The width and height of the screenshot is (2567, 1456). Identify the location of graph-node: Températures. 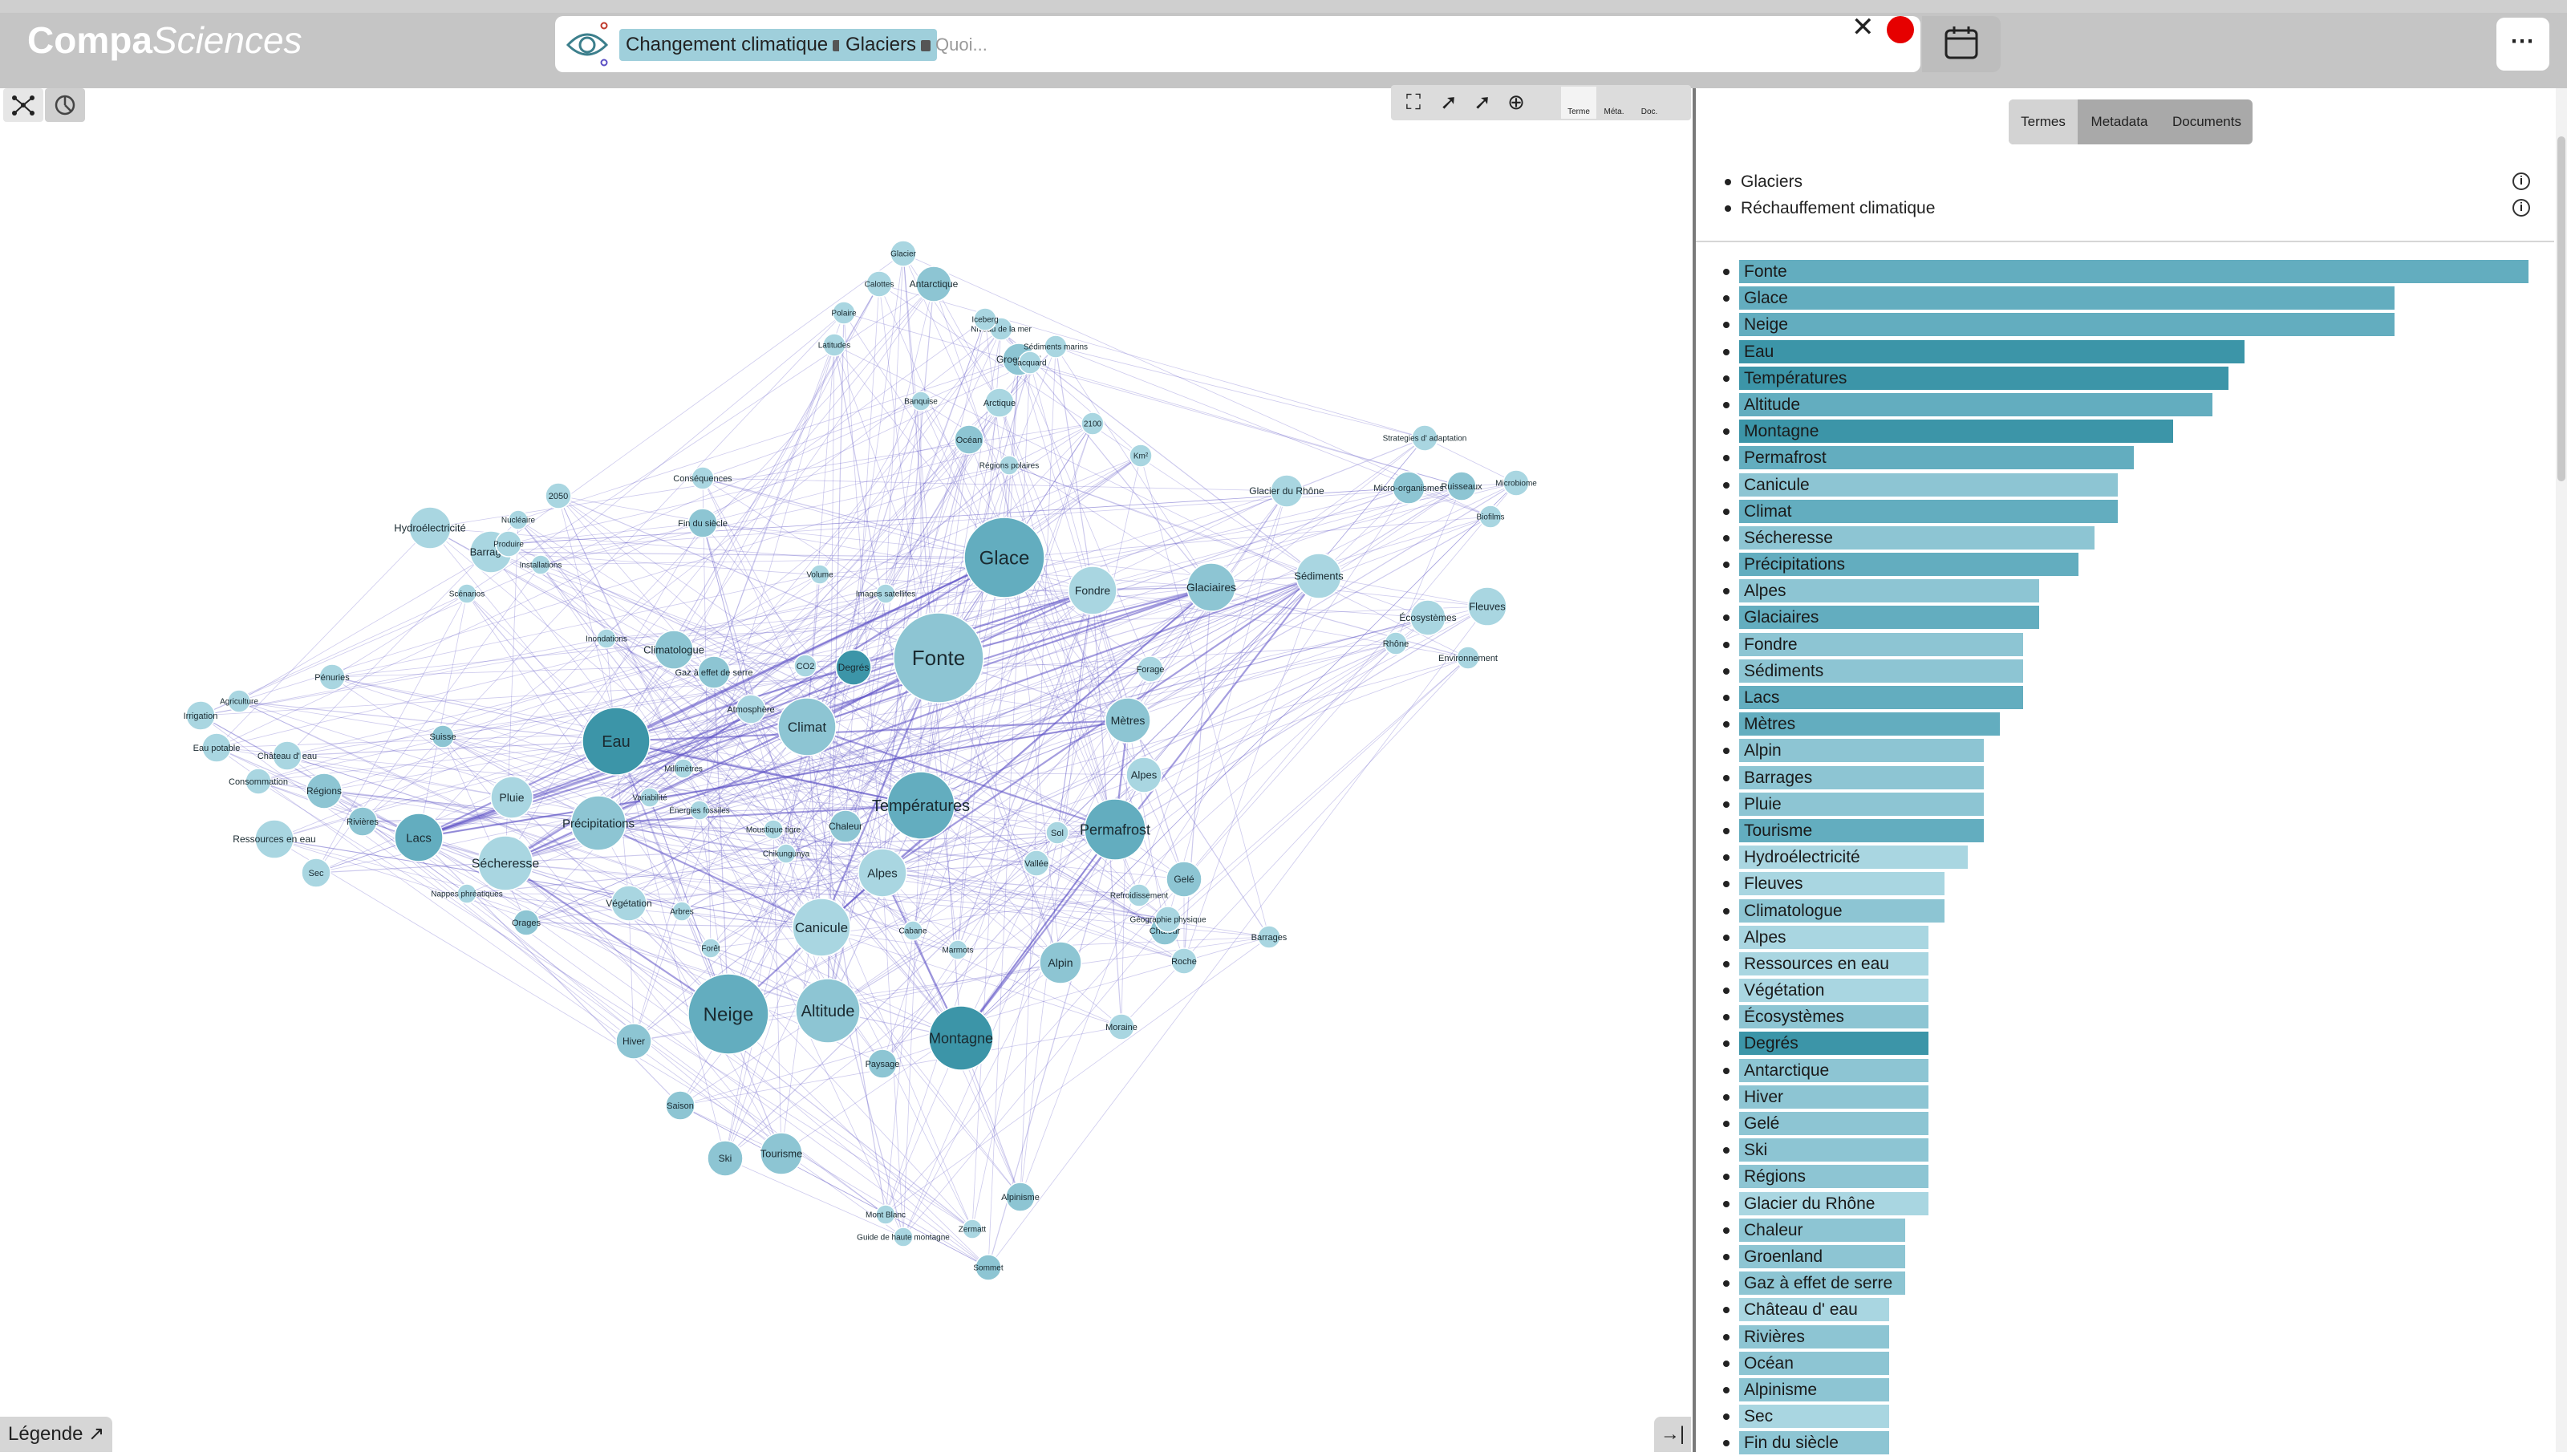
(921, 805).